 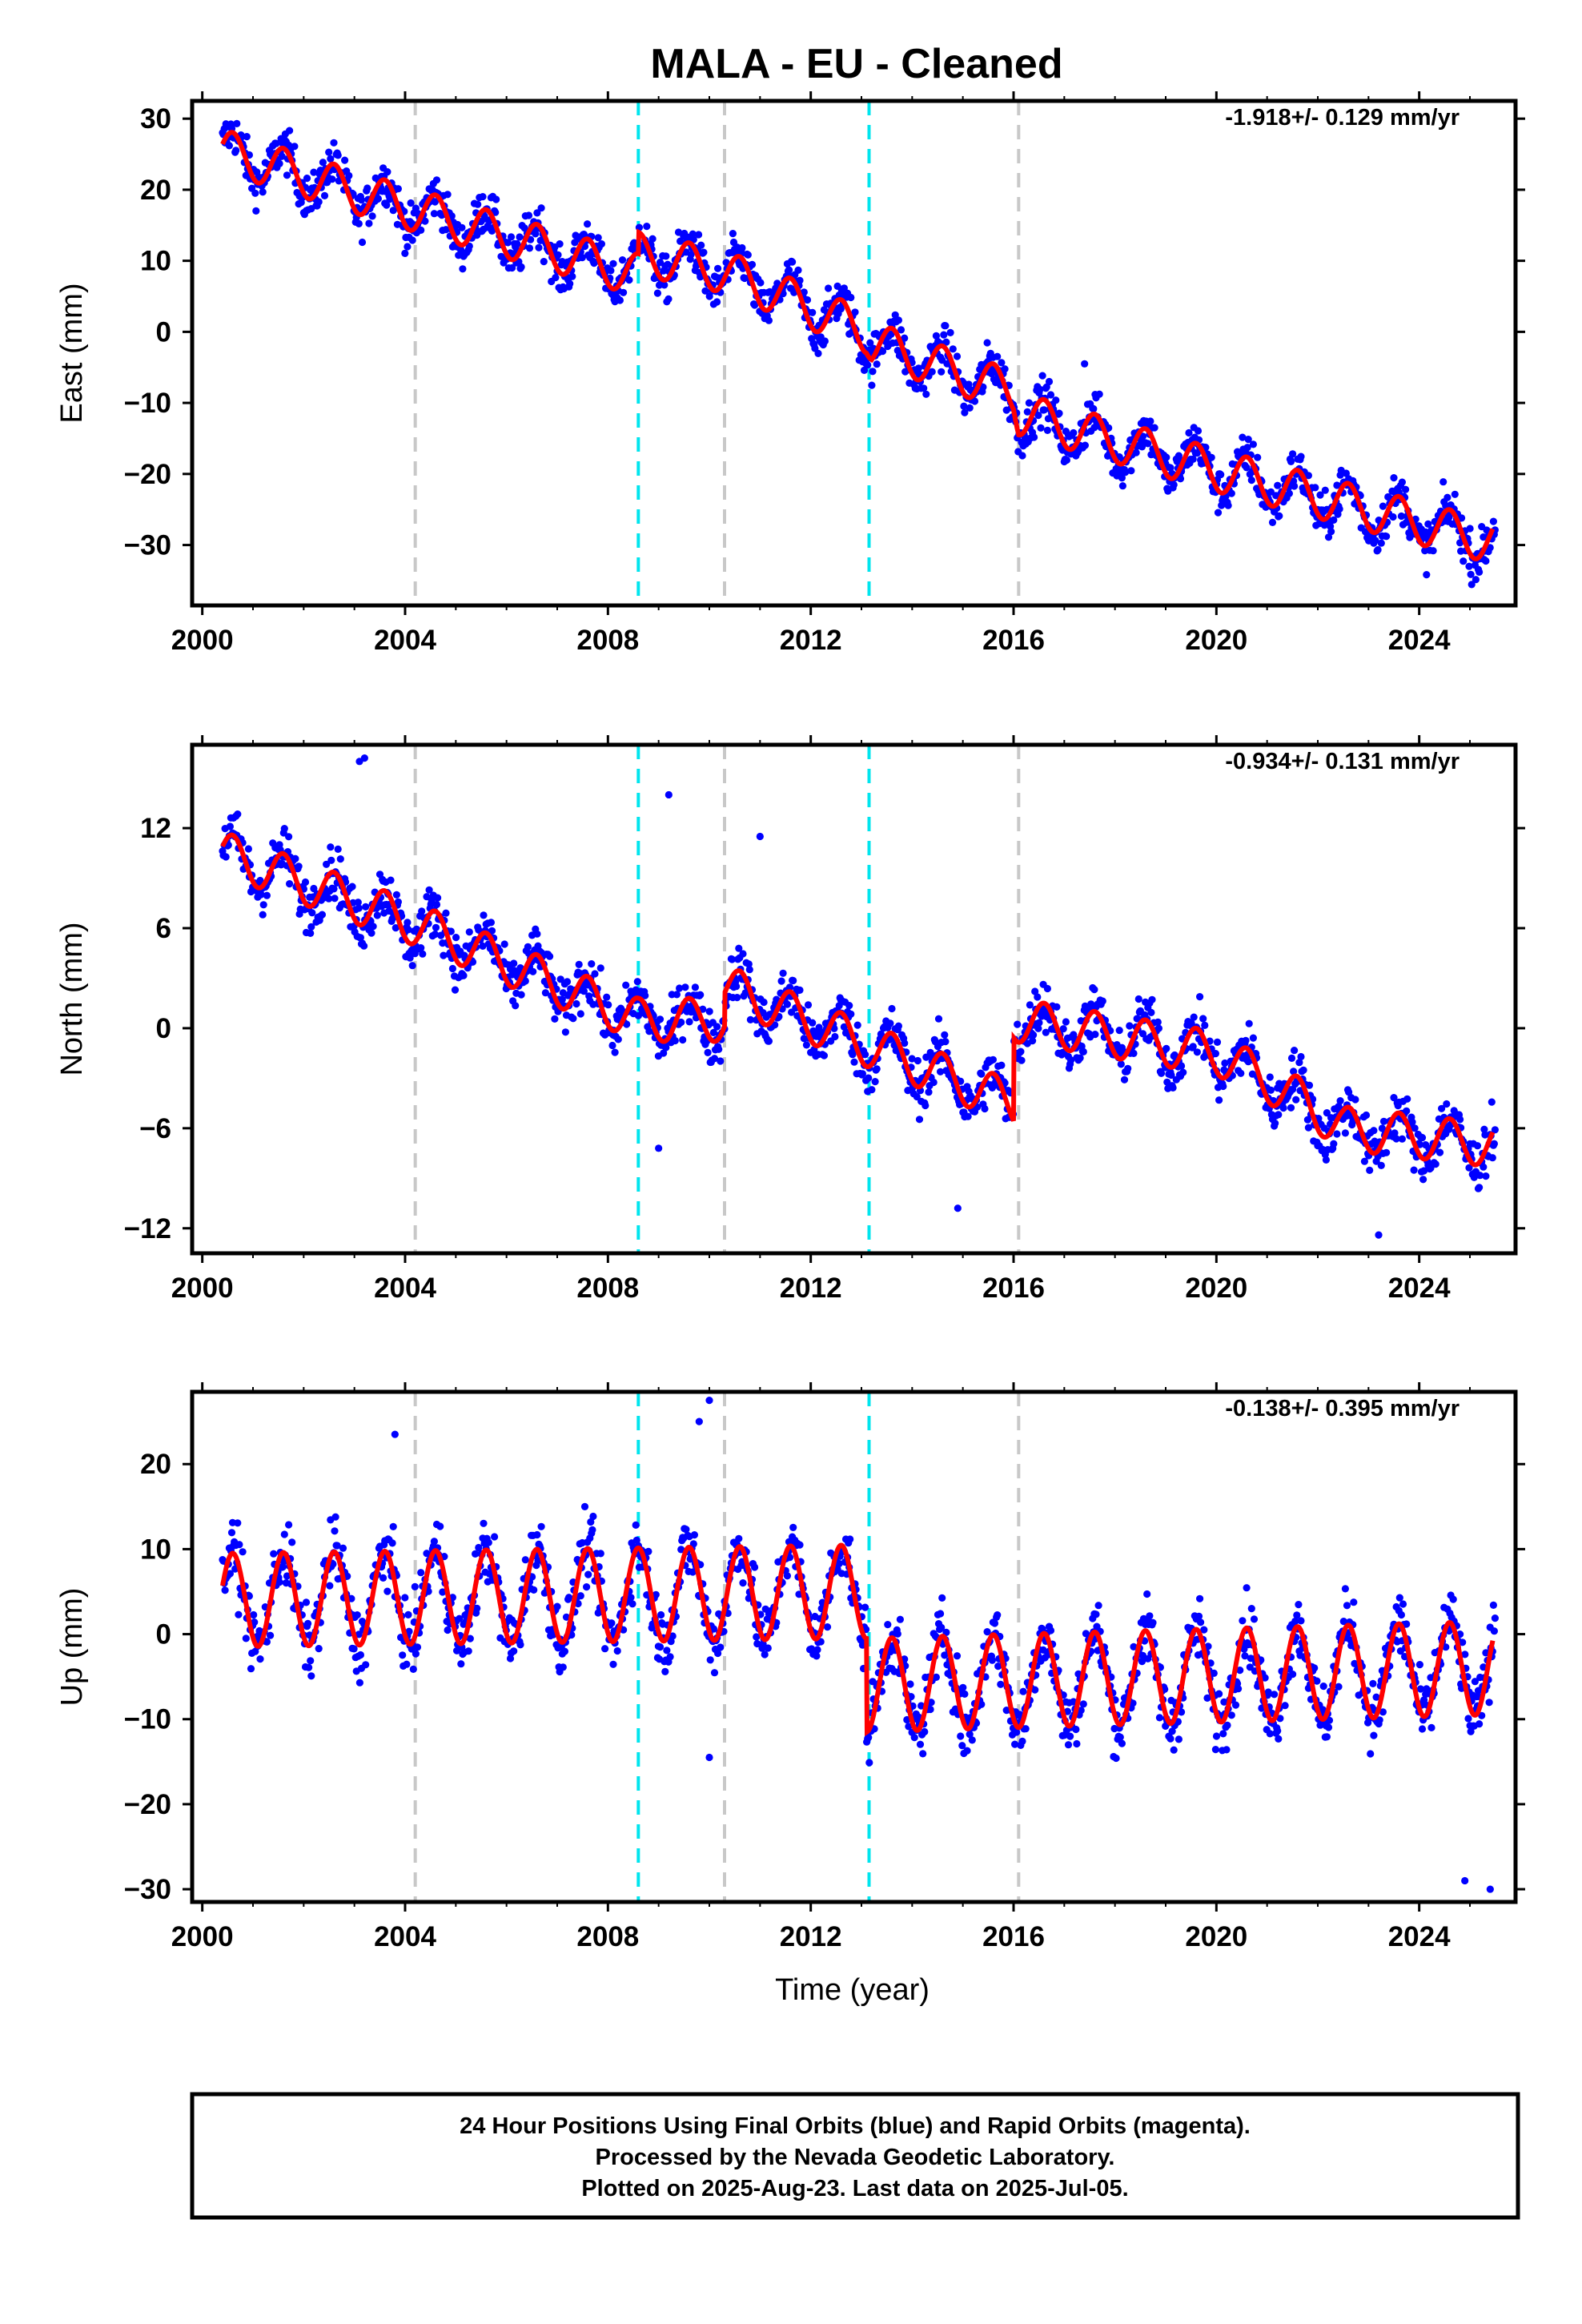 What do you see at coordinates (811, 640) in the screenshot?
I see `x-tick-label: 2012` at bounding box center [811, 640].